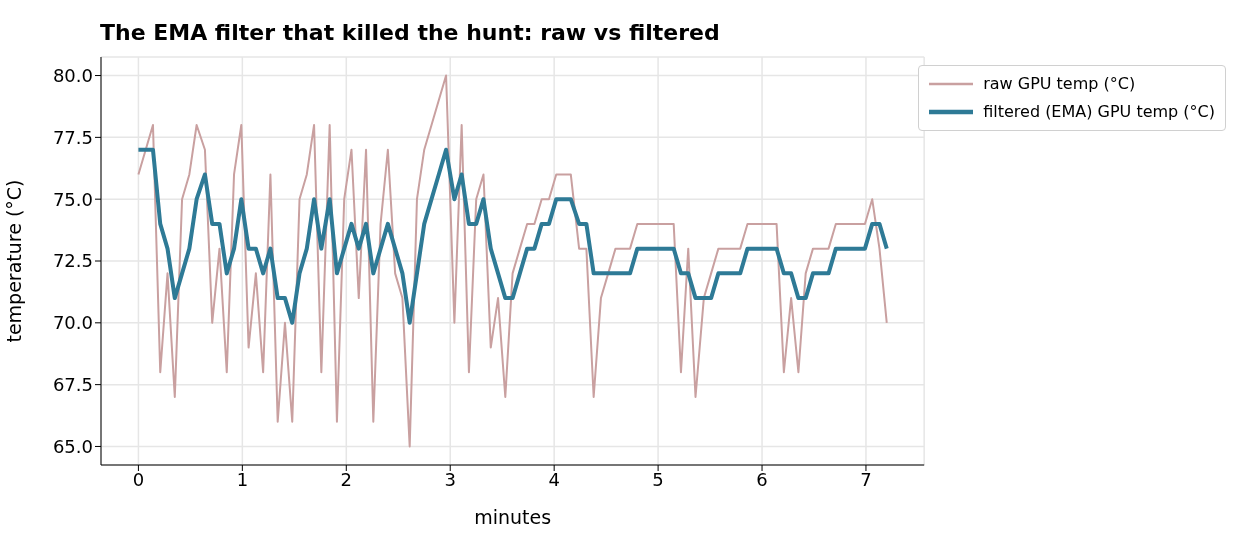 The height and width of the screenshot is (560, 1260). I want to click on x-tick-label: 0, so click(138, 479).